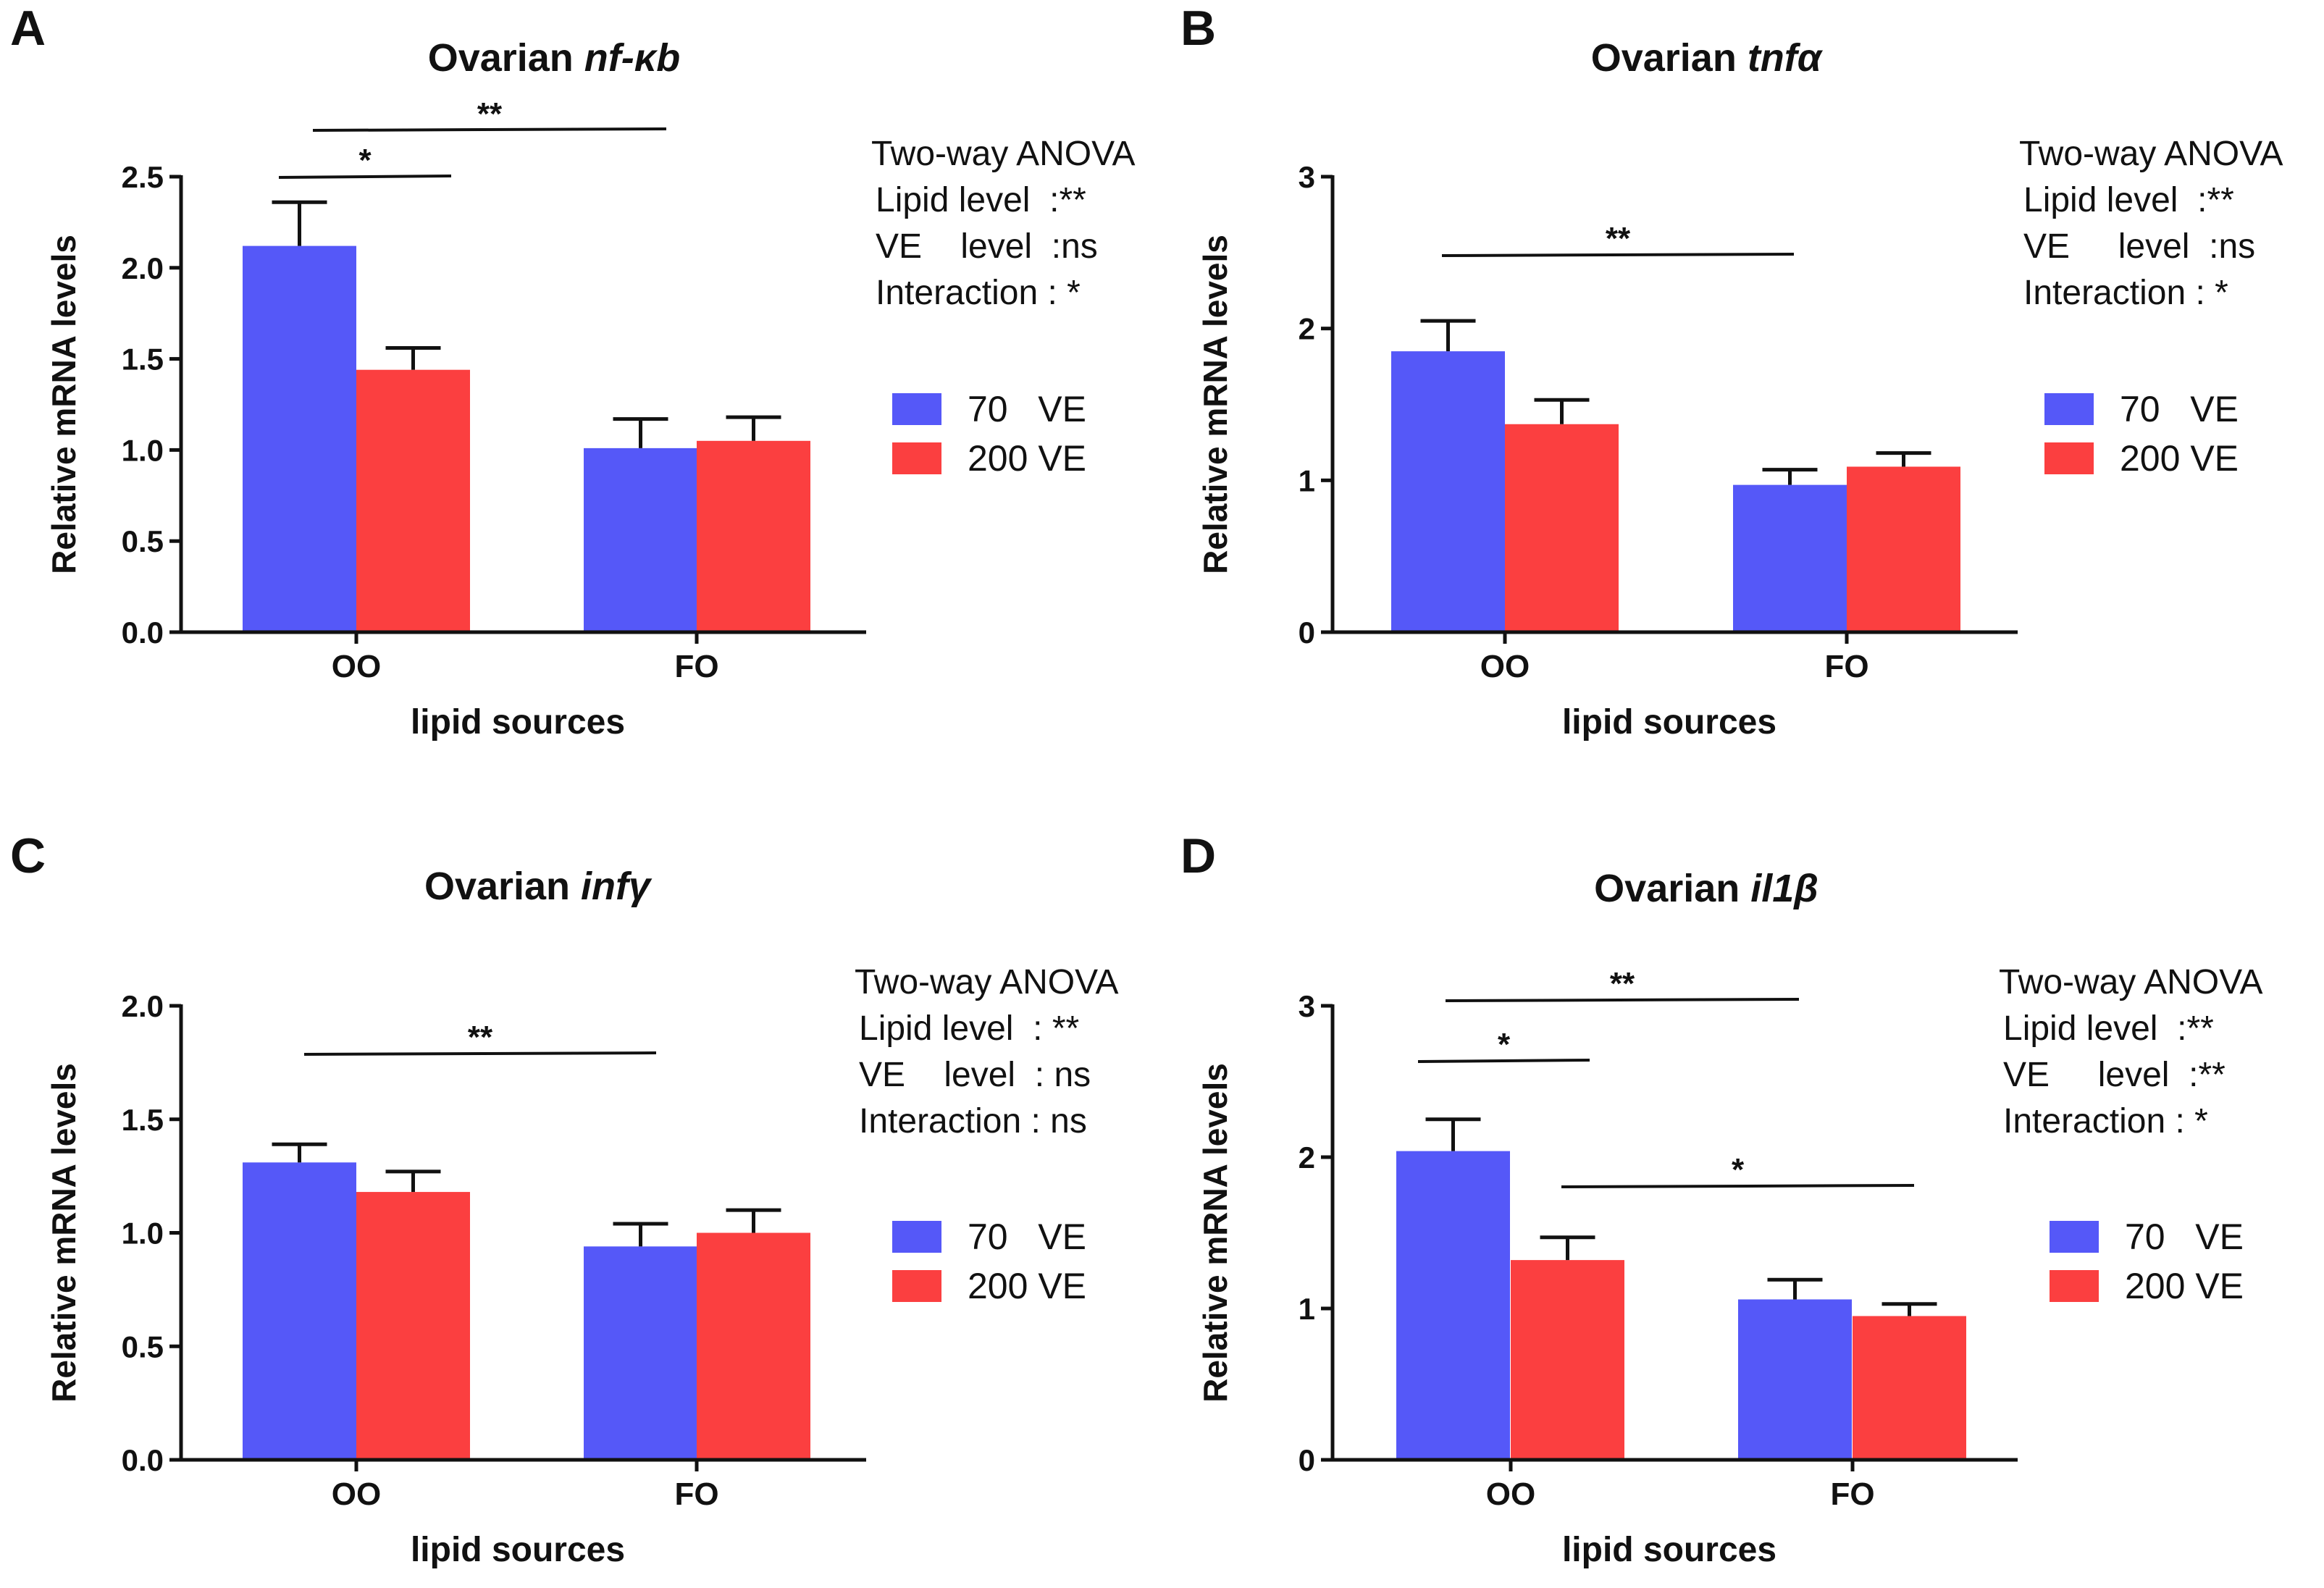 Image resolution: width=2324 pixels, height=1588 pixels. I want to click on chart-title: Ovarian il1β, so click(1706, 889).